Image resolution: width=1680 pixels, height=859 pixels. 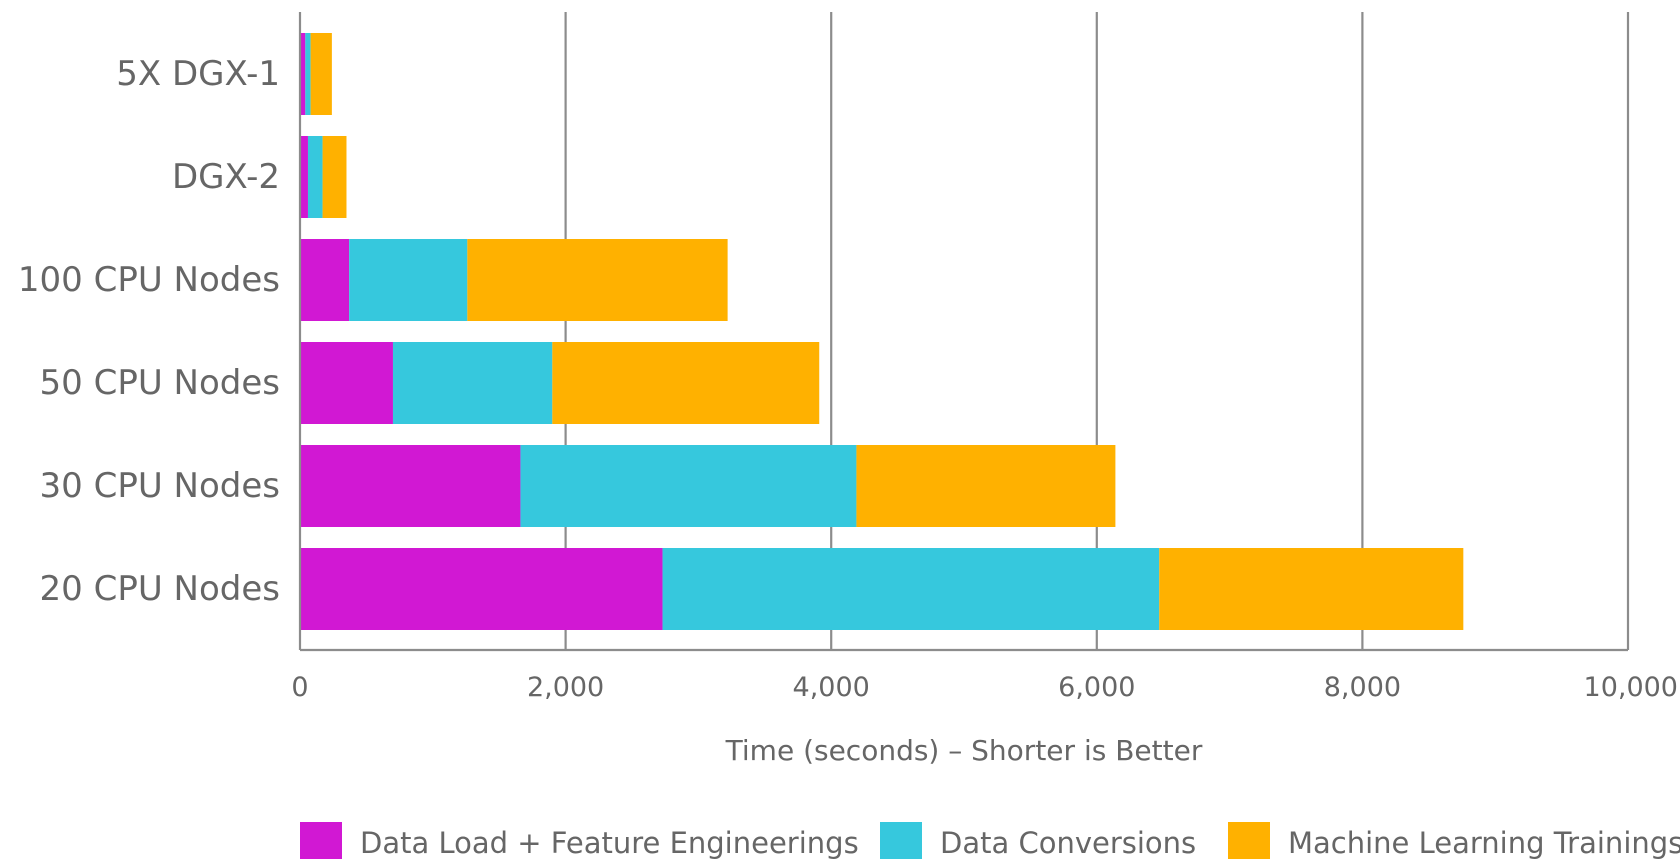 What do you see at coordinates (1068, 842) in the screenshot?
I see `legend-label-1: Data Conversions` at bounding box center [1068, 842].